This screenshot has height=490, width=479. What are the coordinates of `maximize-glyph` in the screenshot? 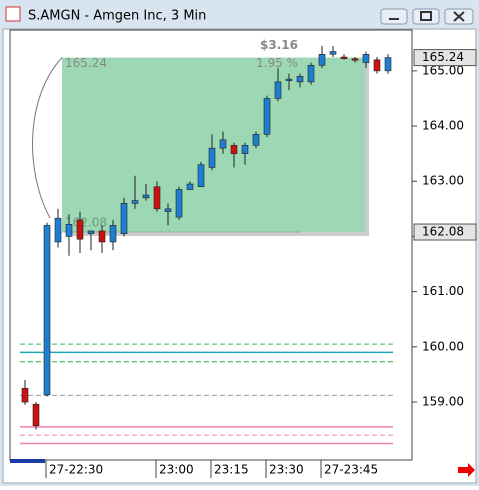 It's located at (426, 16).